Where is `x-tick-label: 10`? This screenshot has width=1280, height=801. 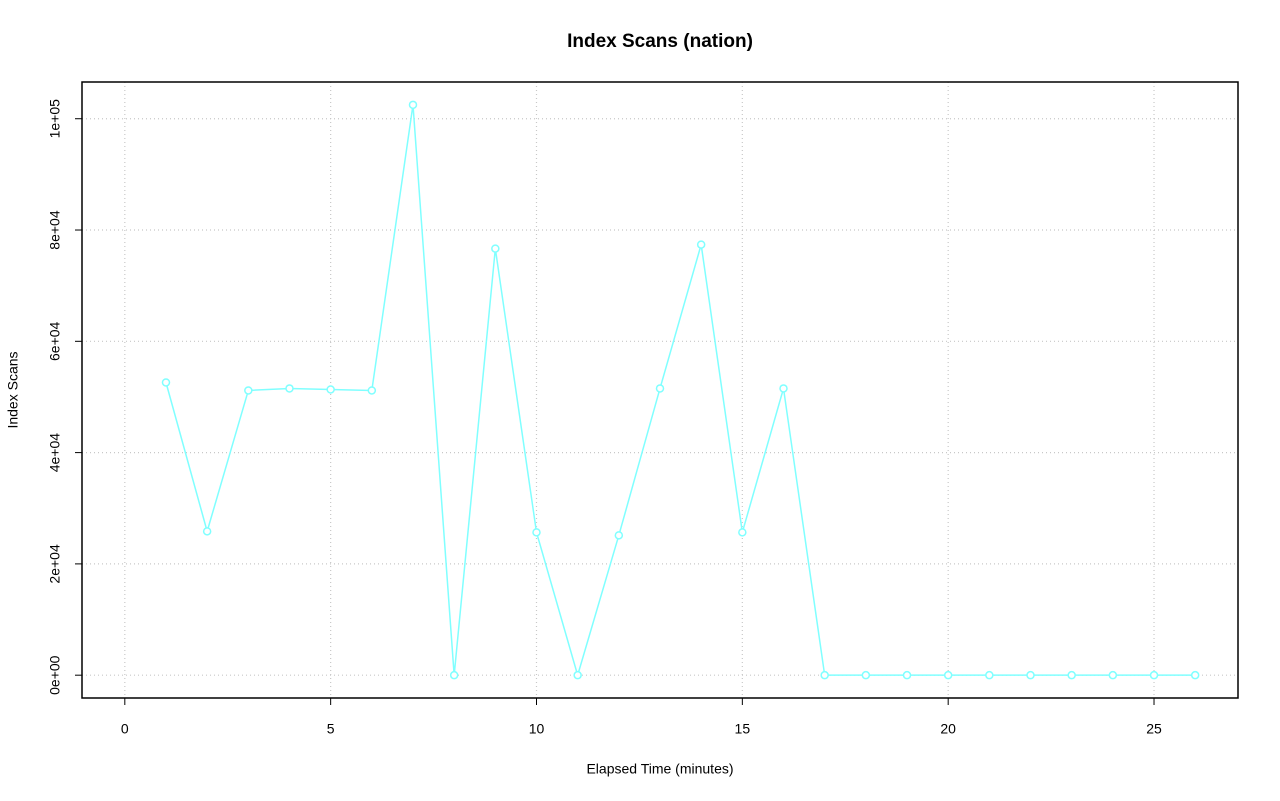 x-tick-label: 10 is located at coordinates (537, 729).